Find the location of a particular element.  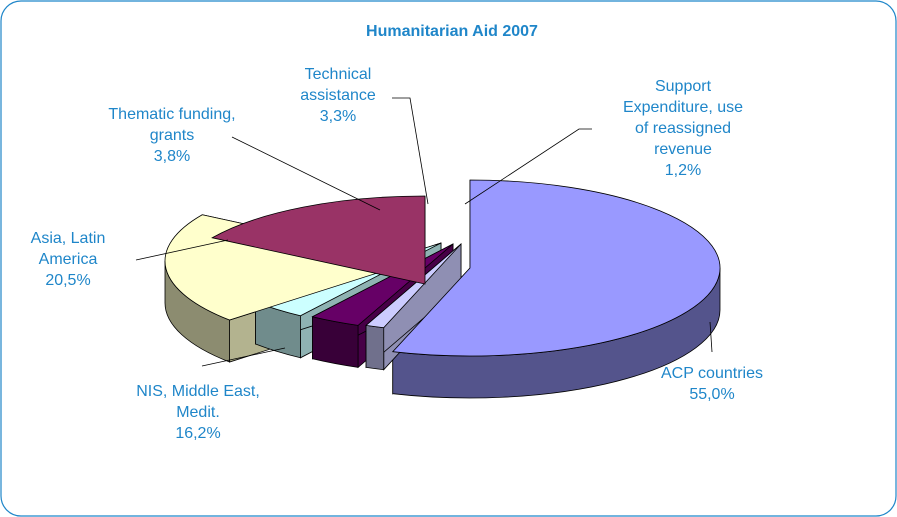

label-line-asia: Asia, Latin is located at coordinates (68, 238).